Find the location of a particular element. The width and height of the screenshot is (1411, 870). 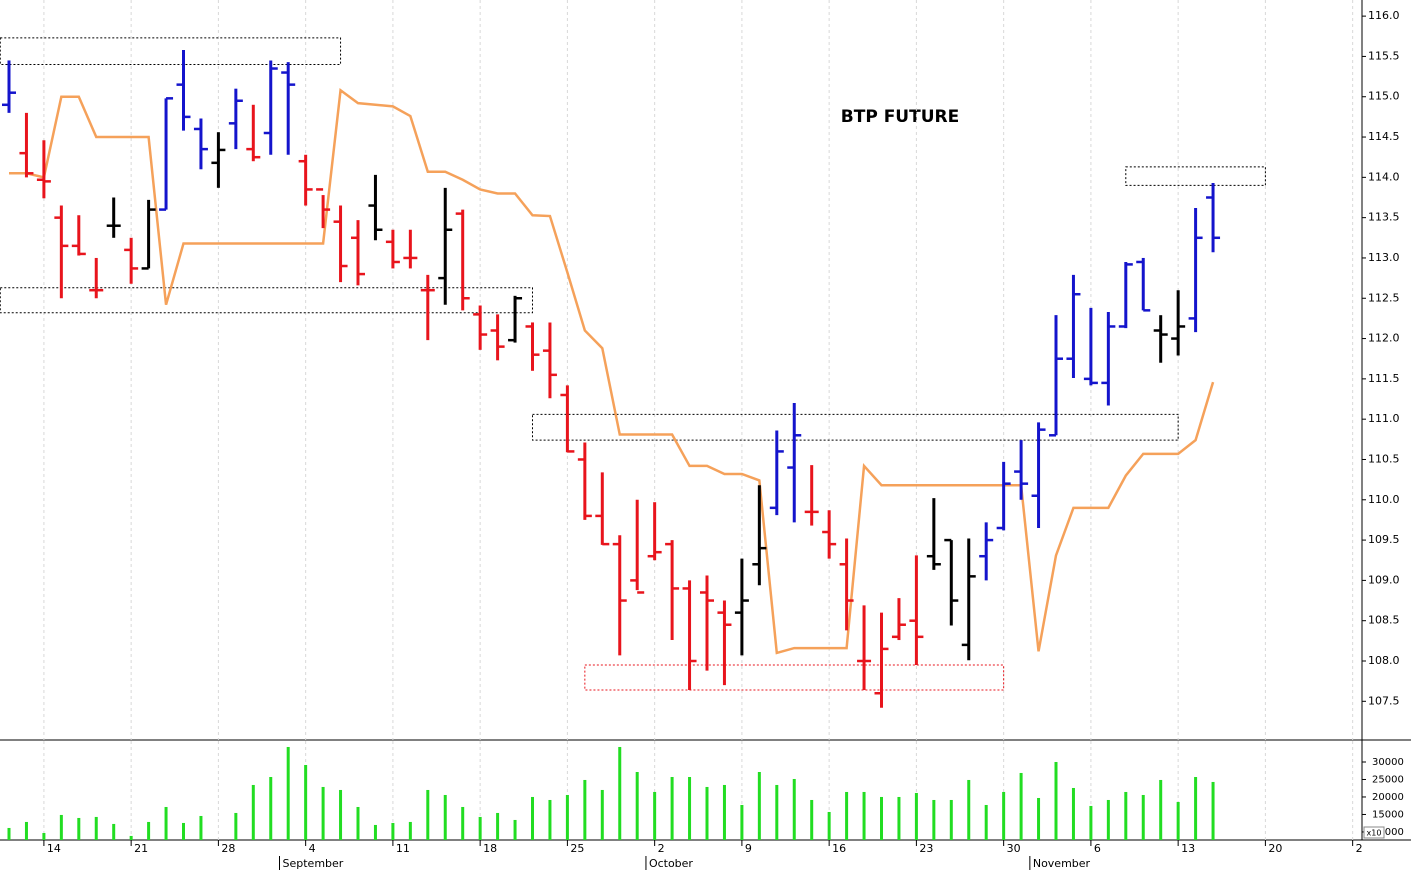

x-tick-label: 21 is located at coordinates (141, 848).